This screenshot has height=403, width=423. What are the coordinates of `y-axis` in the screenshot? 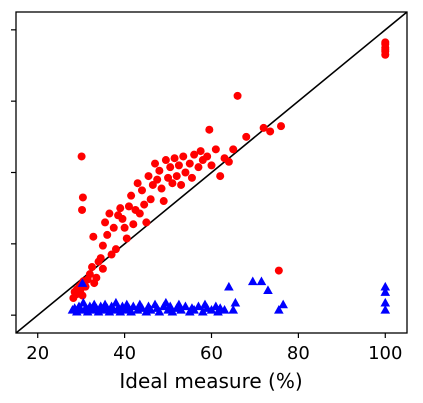 It's located at (13, 172).